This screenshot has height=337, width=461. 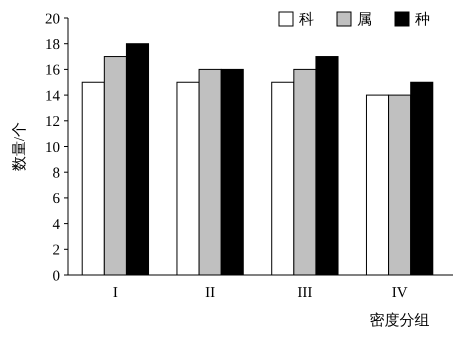 I want to click on legend-label: 科, so click(x=306, y=19).